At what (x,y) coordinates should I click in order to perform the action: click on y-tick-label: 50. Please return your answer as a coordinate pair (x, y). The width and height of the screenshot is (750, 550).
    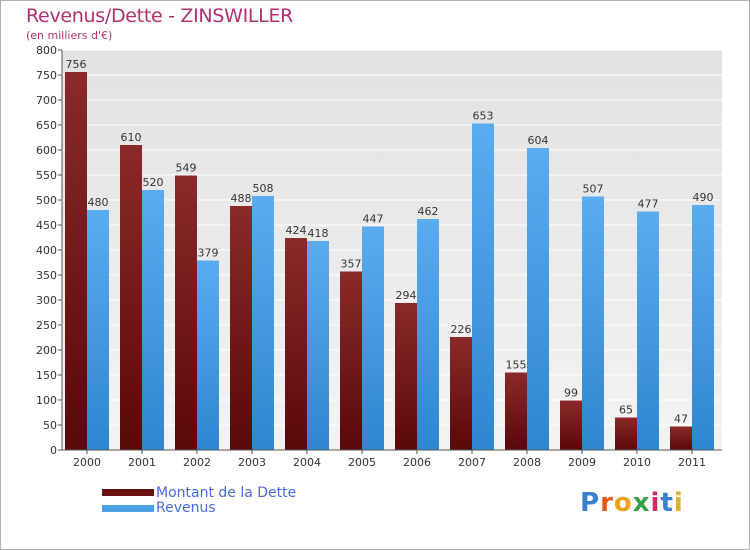
    Looking at the image, I should click on (50, 425).